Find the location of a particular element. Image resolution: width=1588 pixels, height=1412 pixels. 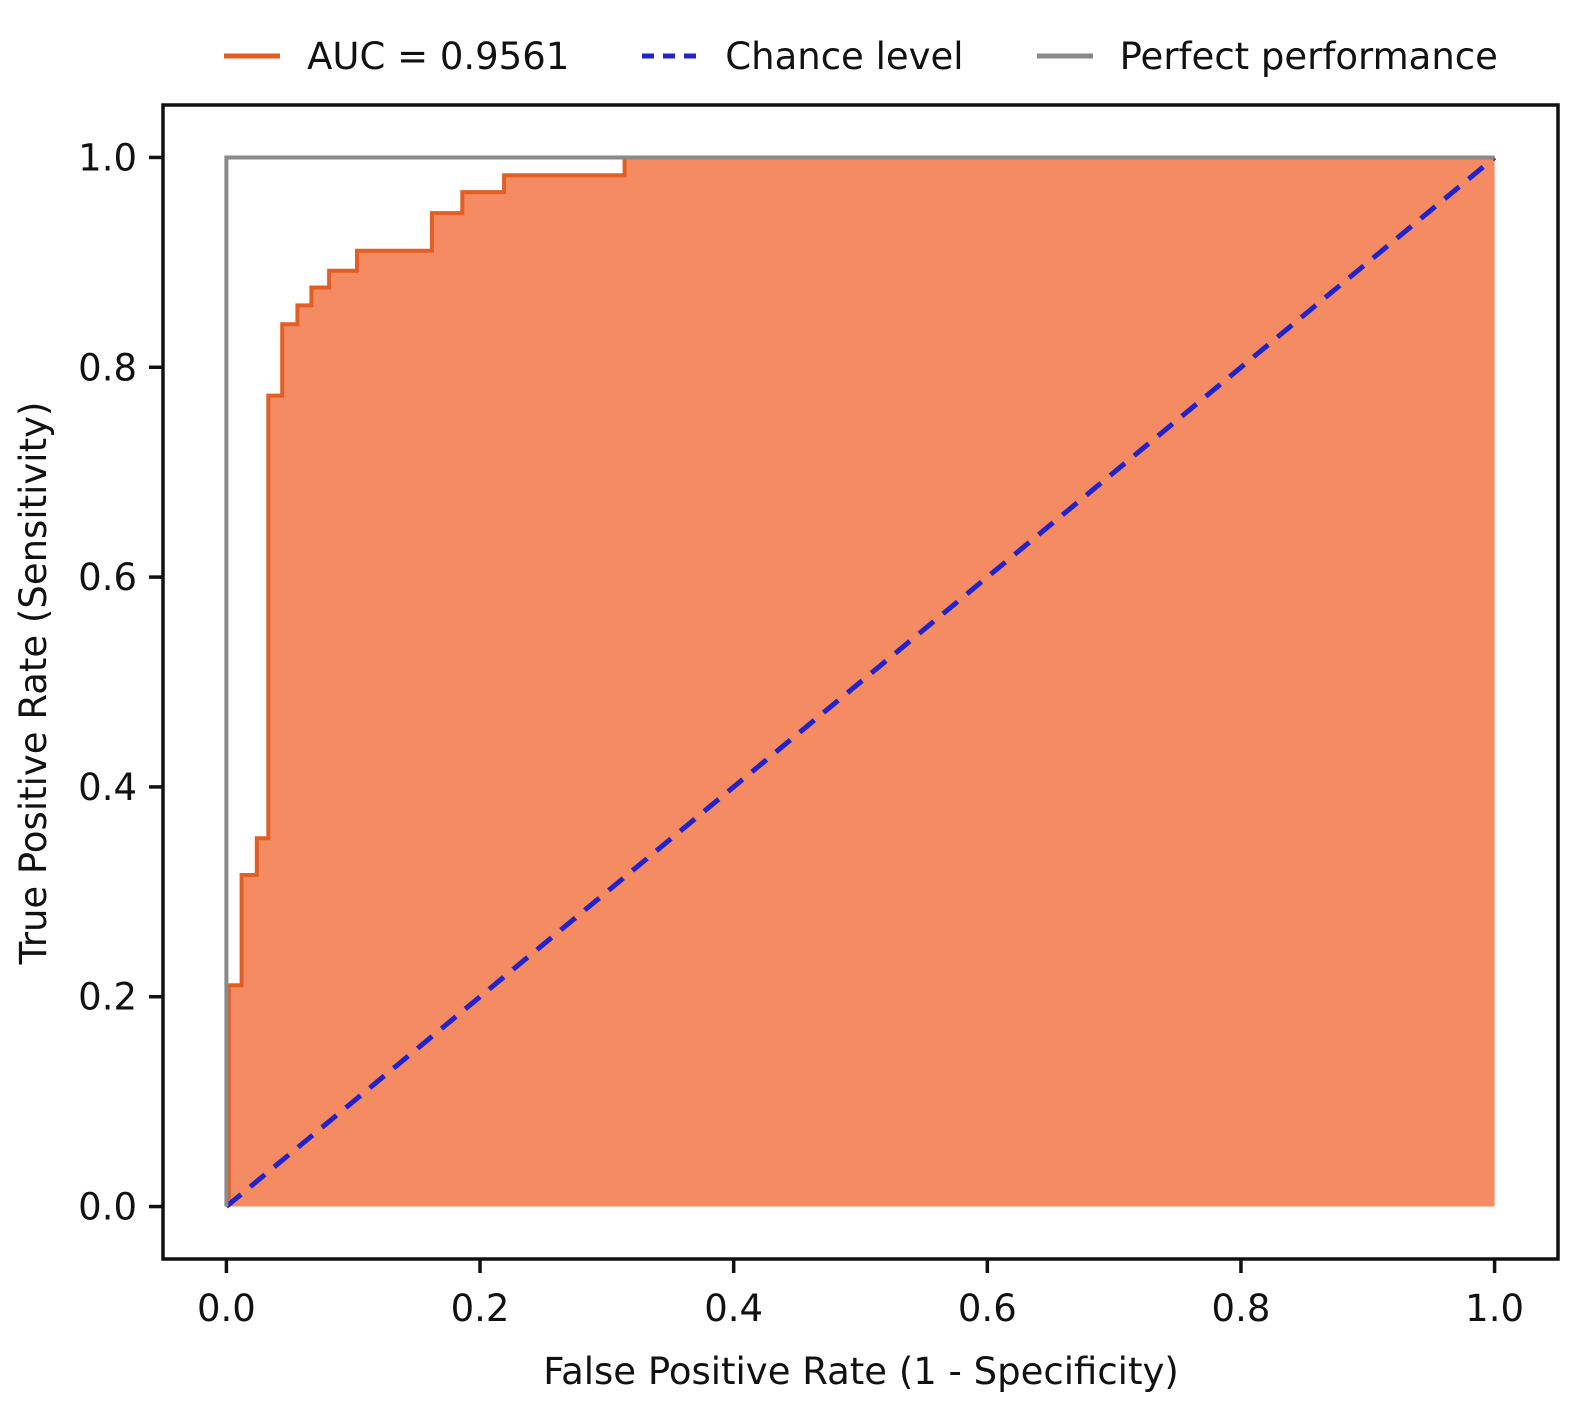

x-axis-label: False Positive Rate (1 - Specificity) is located at coordinates (861, 1371).